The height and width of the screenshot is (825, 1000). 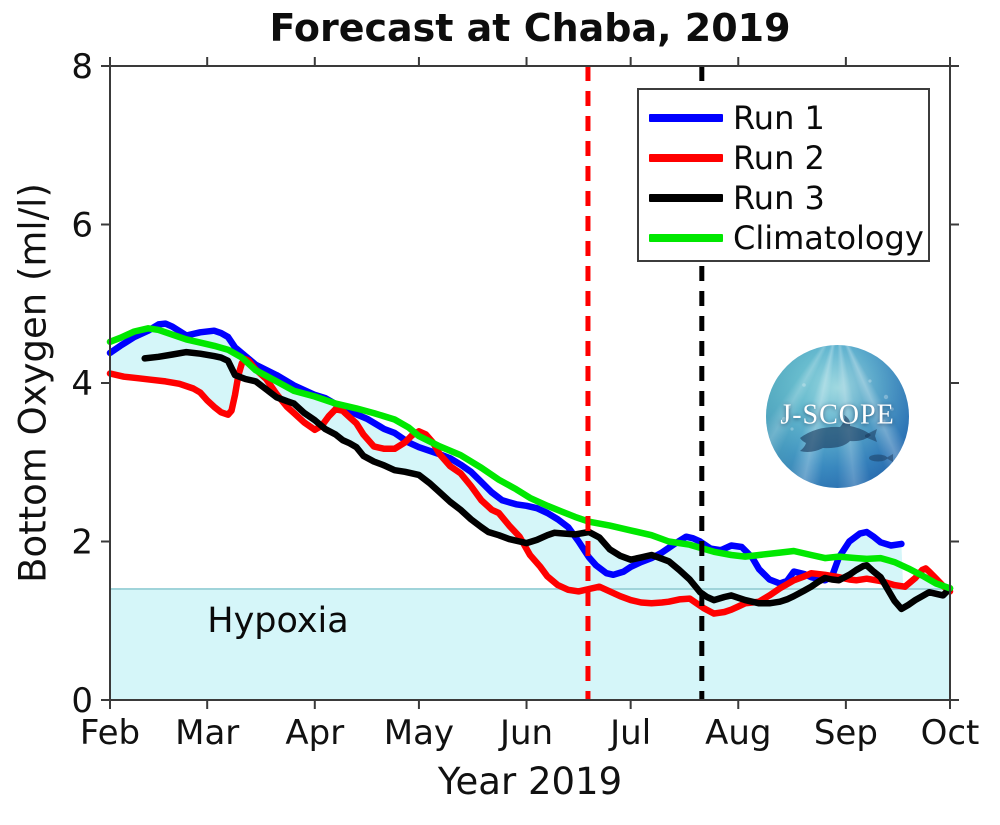 What do you see at coordinates (881, 458) in the screenshot?
I see `small-fish-icon` at bounding box center [881, 458].